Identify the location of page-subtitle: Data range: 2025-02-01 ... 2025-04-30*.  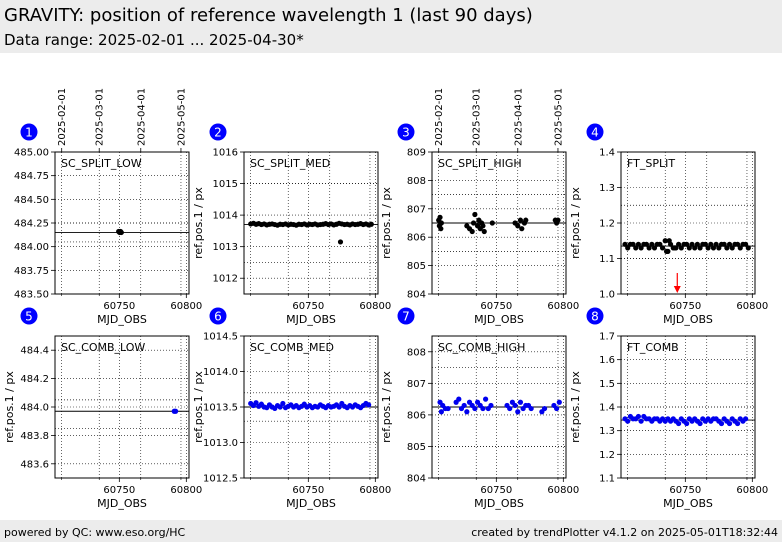
(154, 40).